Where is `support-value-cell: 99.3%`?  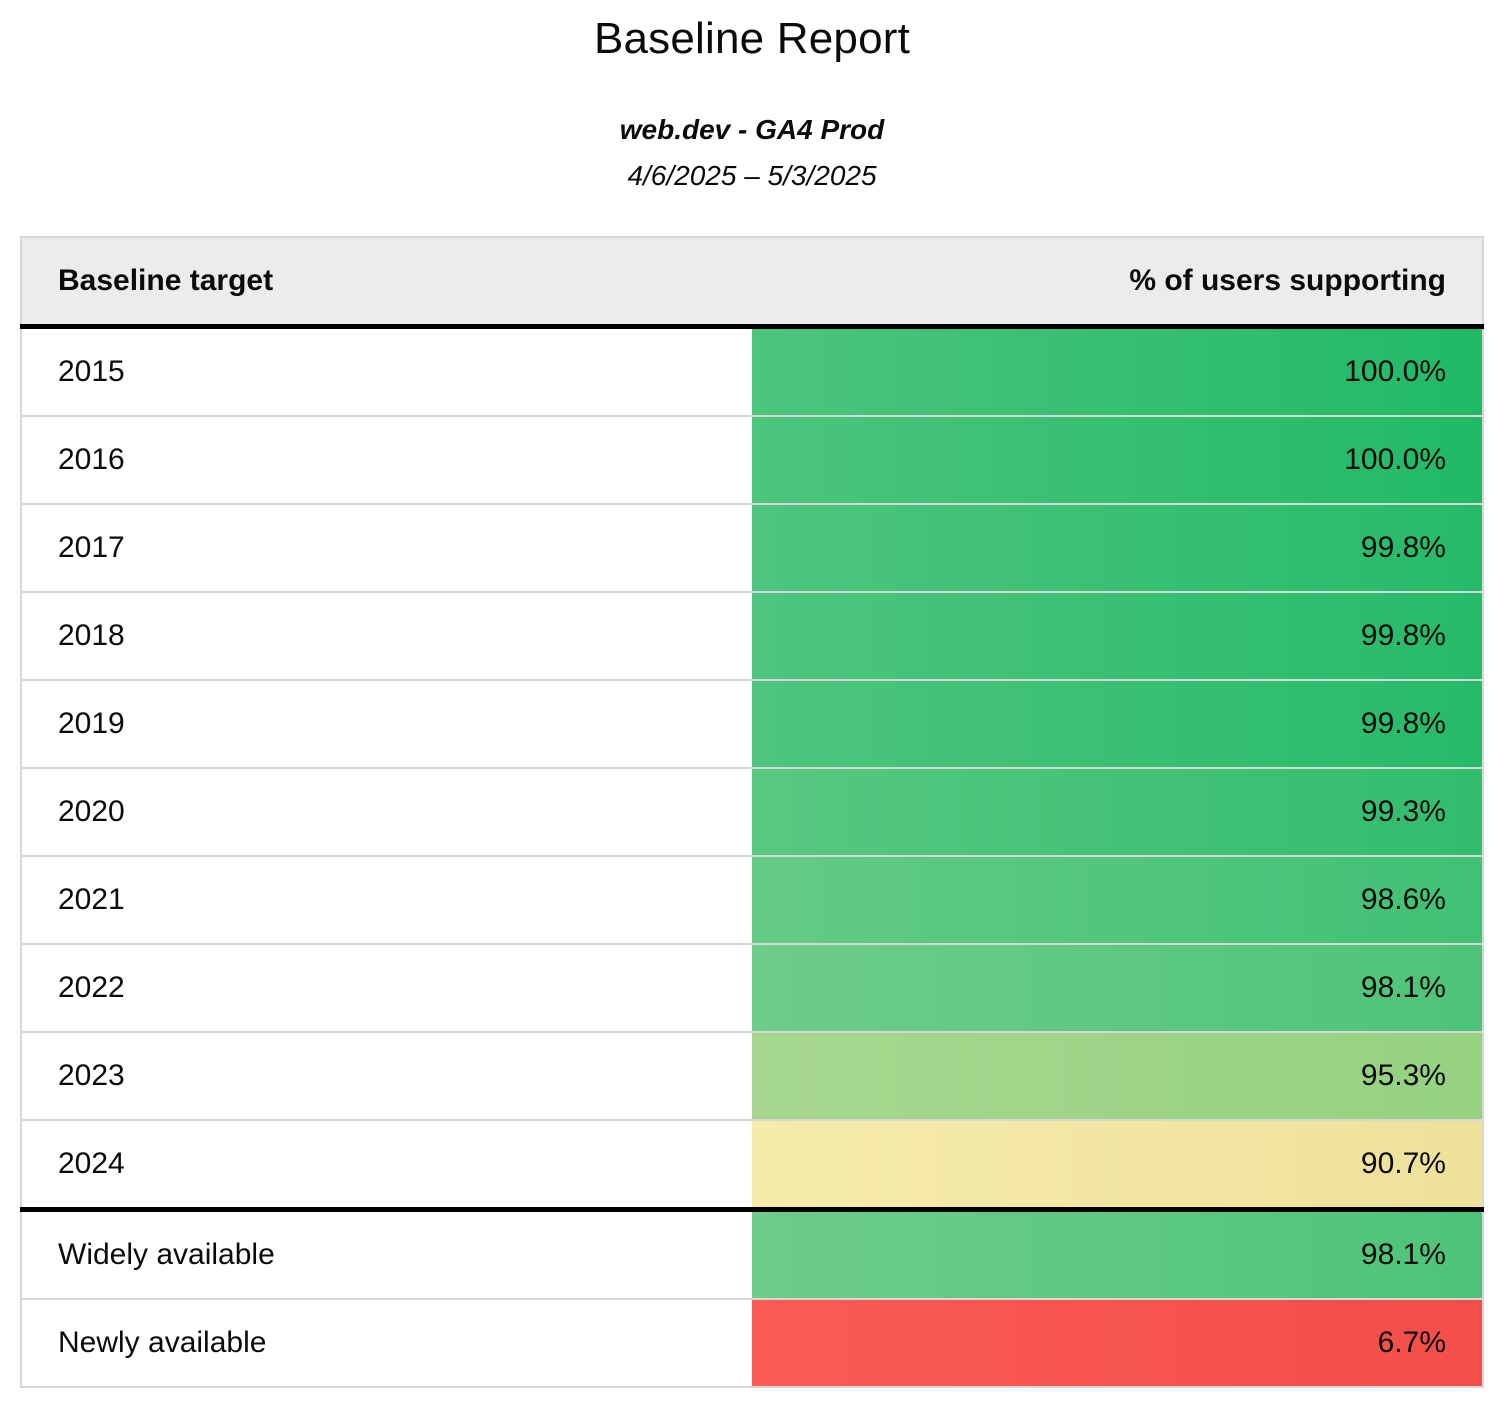
support-value-cell: 99.3% is located at coordinates (1117, 811).